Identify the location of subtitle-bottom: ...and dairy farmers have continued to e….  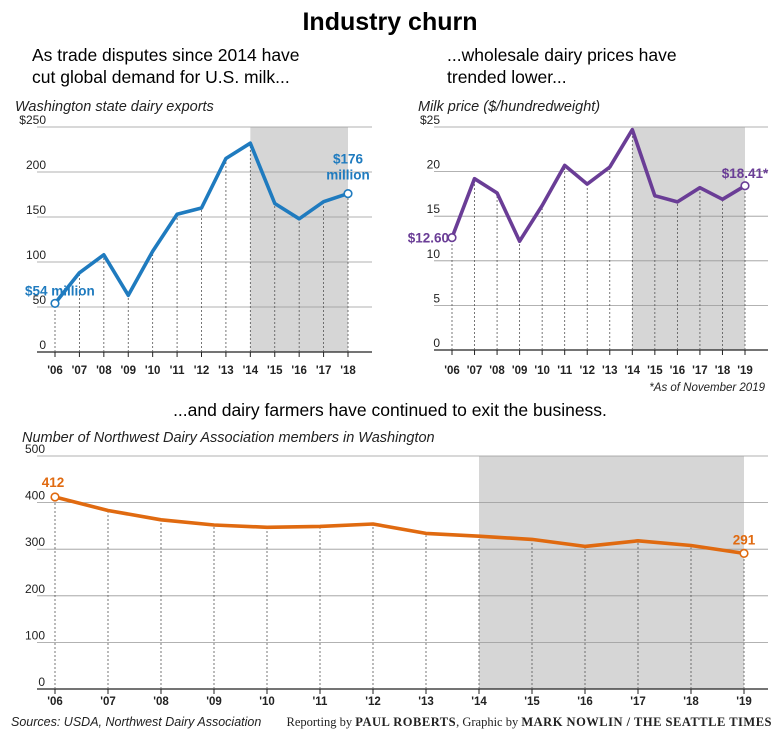
(390, 410).